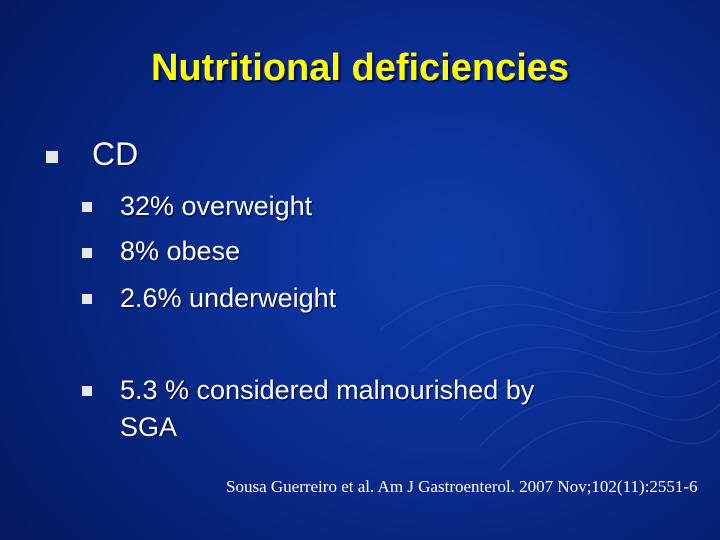 This screenshot has height=540, width=720. I want to click on main-bullet-text: CD, so click(115, 154).